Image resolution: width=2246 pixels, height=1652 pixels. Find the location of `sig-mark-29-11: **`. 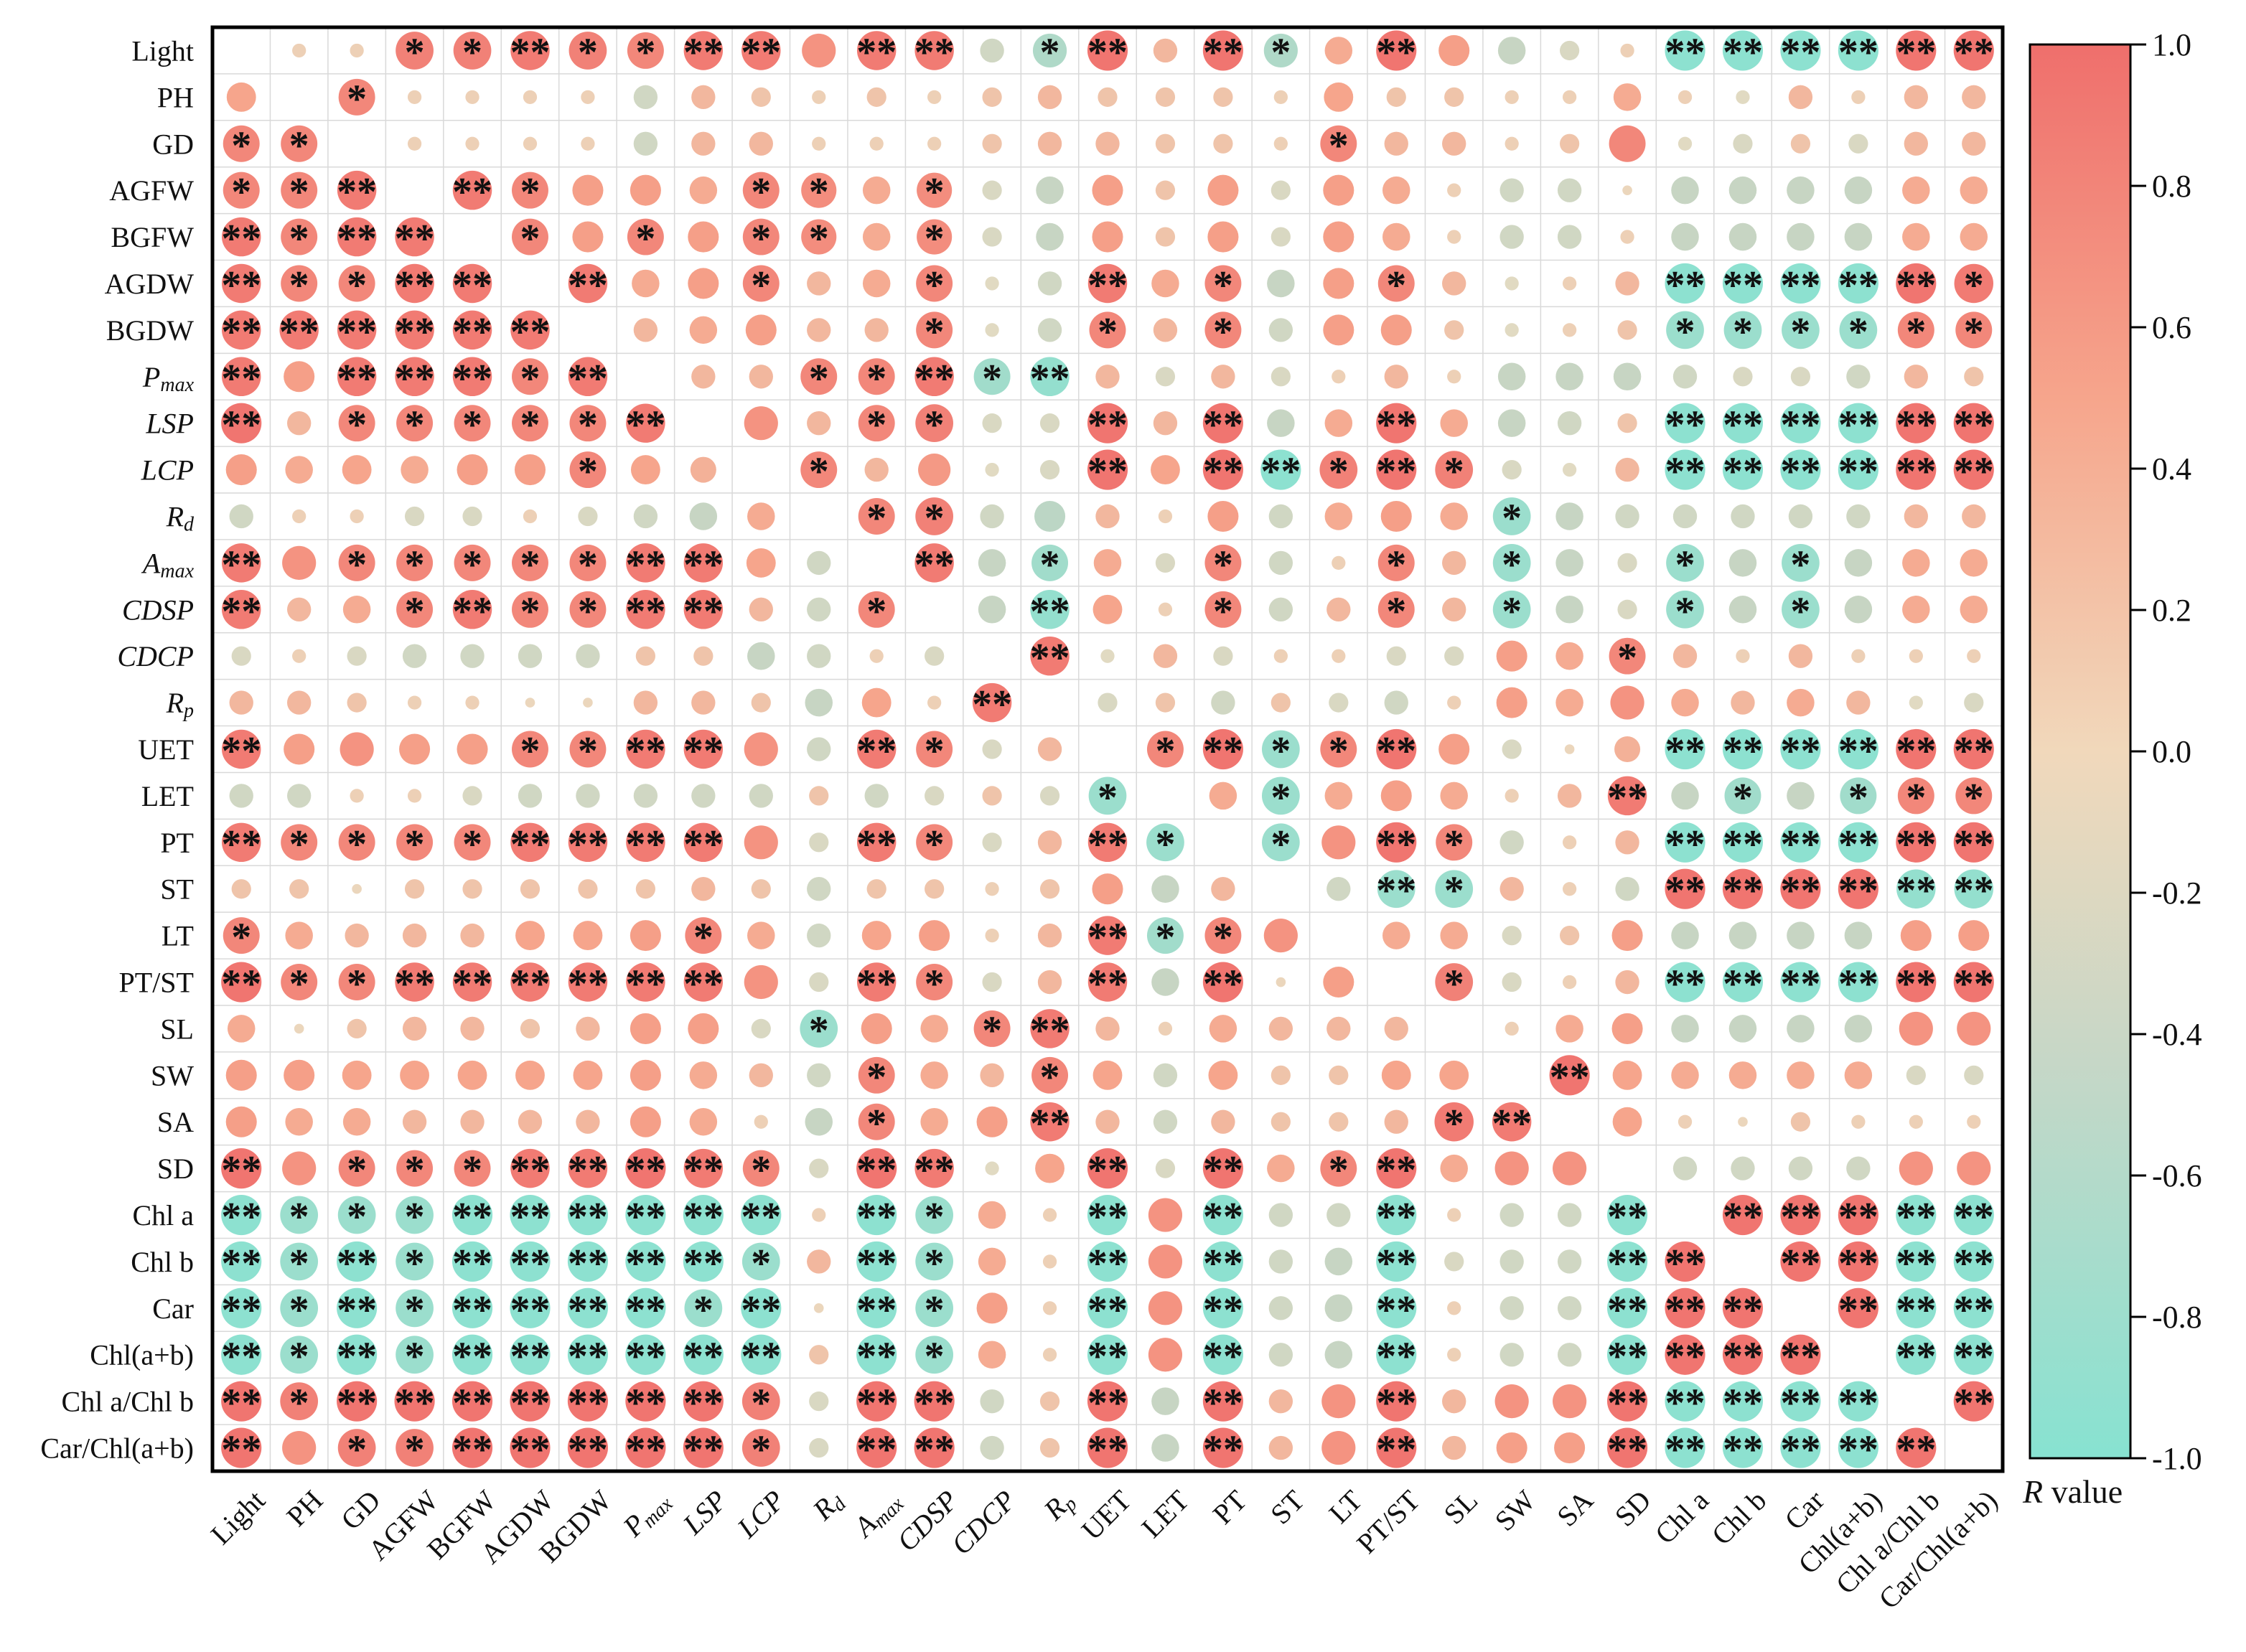

sig-mark-29-11: ** is located at coordinates (876, 1403).